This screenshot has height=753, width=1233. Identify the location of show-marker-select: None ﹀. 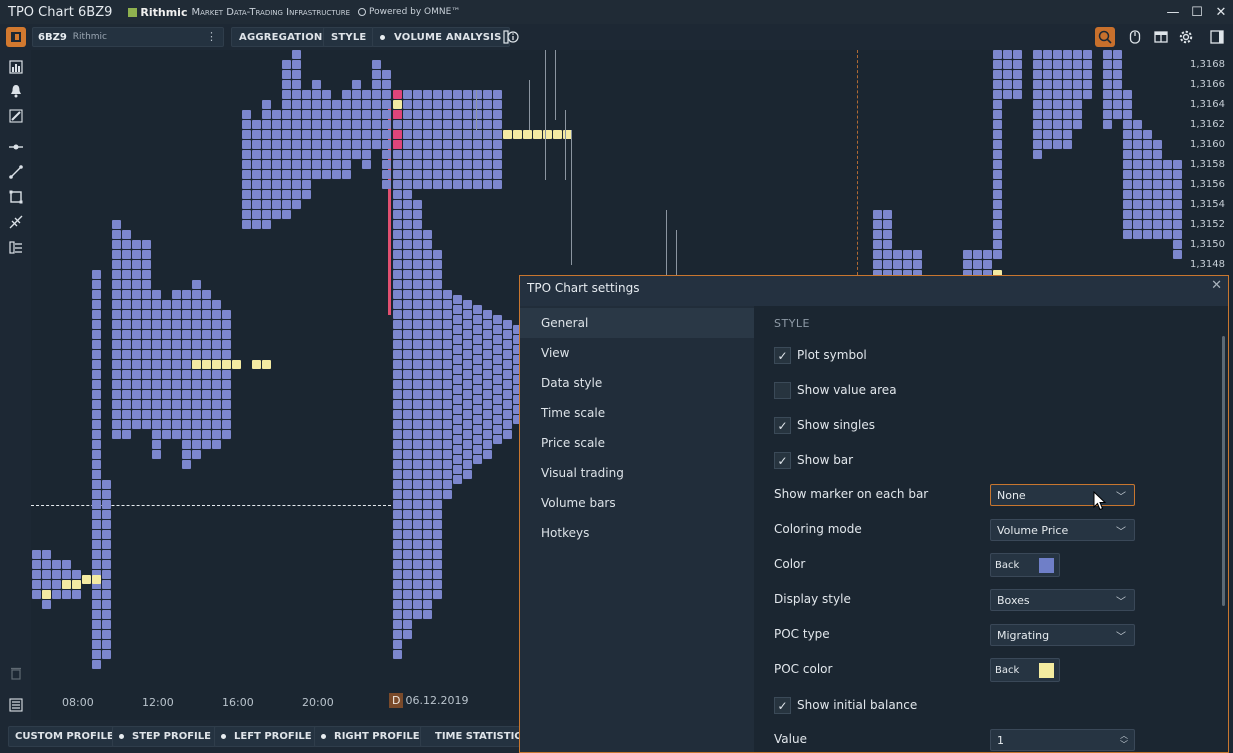
(1062, 495).